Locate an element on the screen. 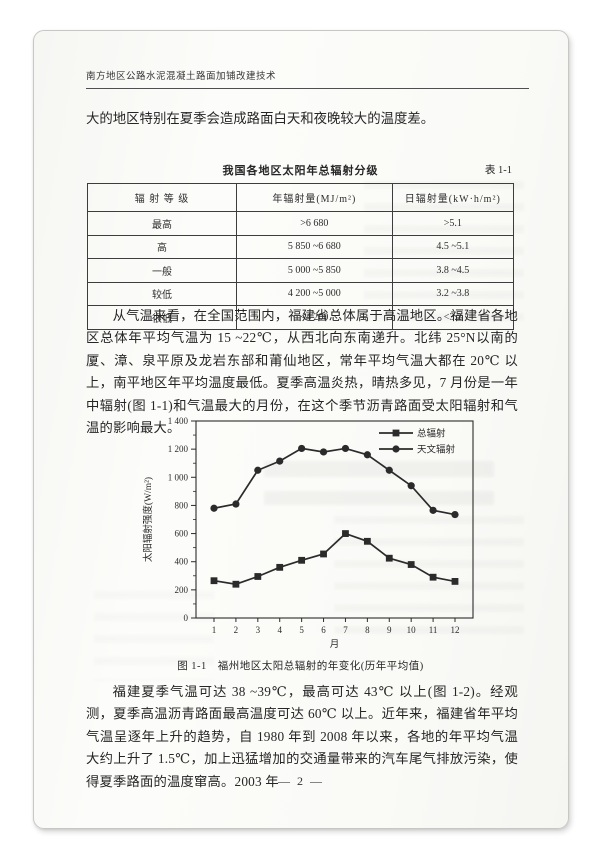  svg-text: 7 is located at coordinates (345, 630).